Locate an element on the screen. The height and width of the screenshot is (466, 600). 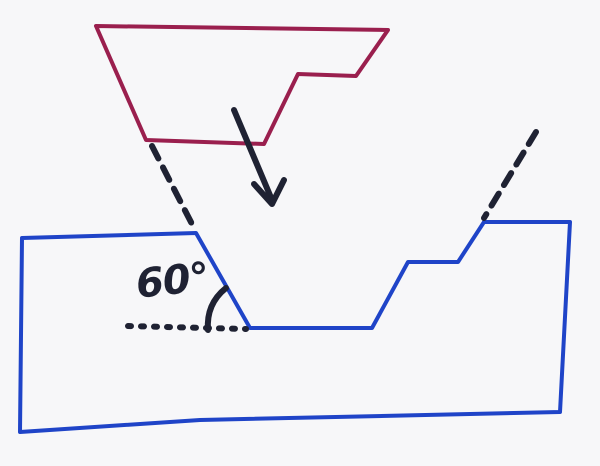
motion-arrow is located at coordinates (259, 157).